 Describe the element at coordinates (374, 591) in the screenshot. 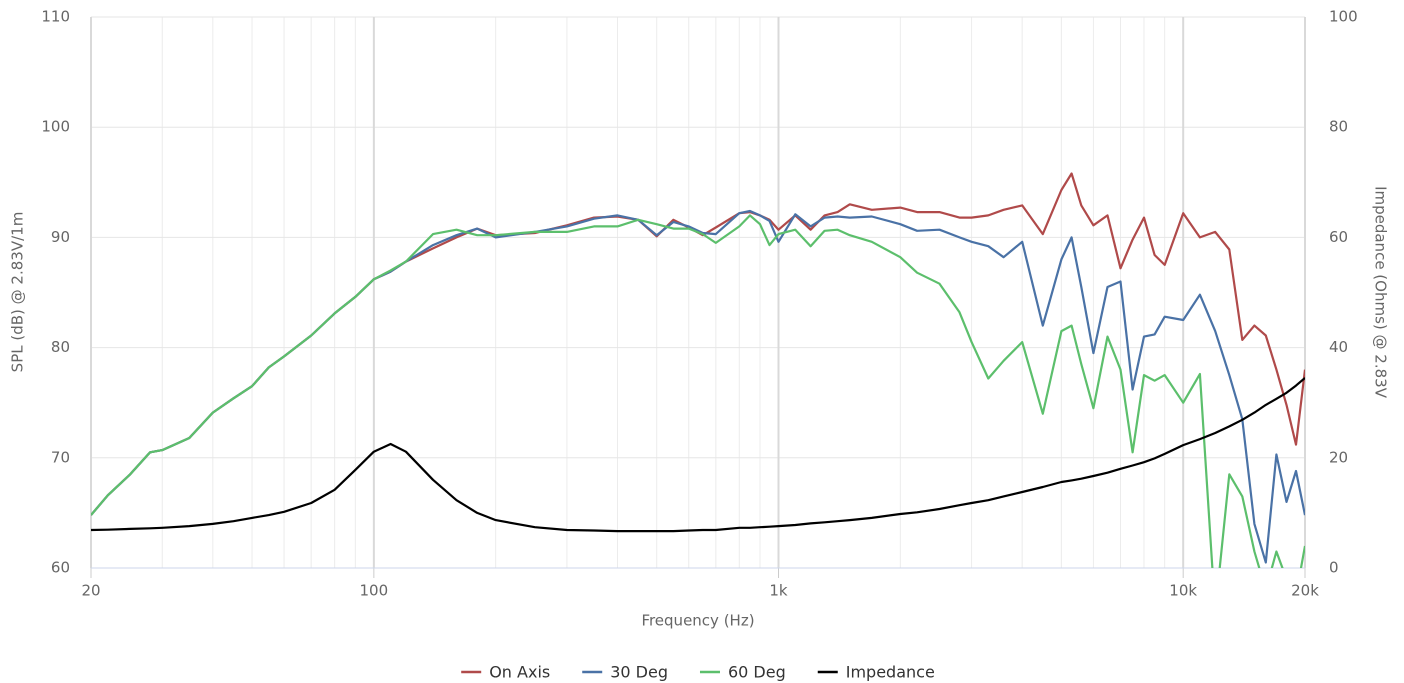

I see `x-tick-label: 100` at that location.